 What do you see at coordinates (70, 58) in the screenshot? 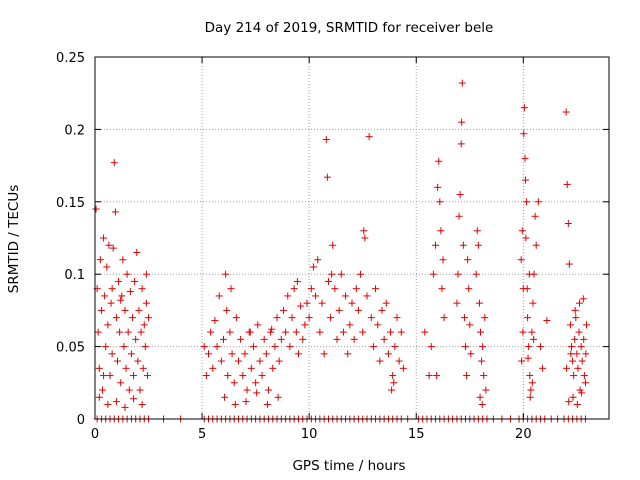
I see `y-tick-label: 0.25` at bounding box center [70, 58].